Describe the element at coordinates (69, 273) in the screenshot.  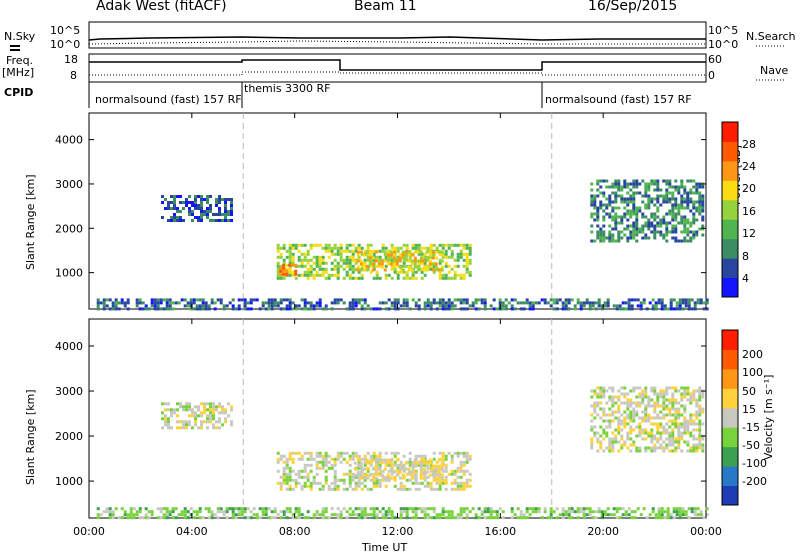
I see `power-y-tick-label: 1000` at that location.